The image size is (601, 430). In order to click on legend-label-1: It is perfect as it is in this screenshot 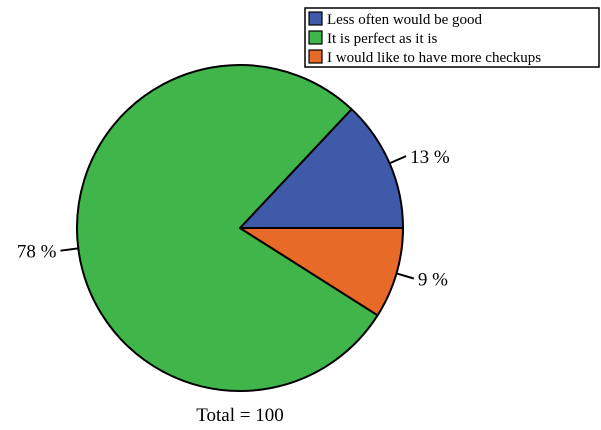, I will do `click(382, 39)`.